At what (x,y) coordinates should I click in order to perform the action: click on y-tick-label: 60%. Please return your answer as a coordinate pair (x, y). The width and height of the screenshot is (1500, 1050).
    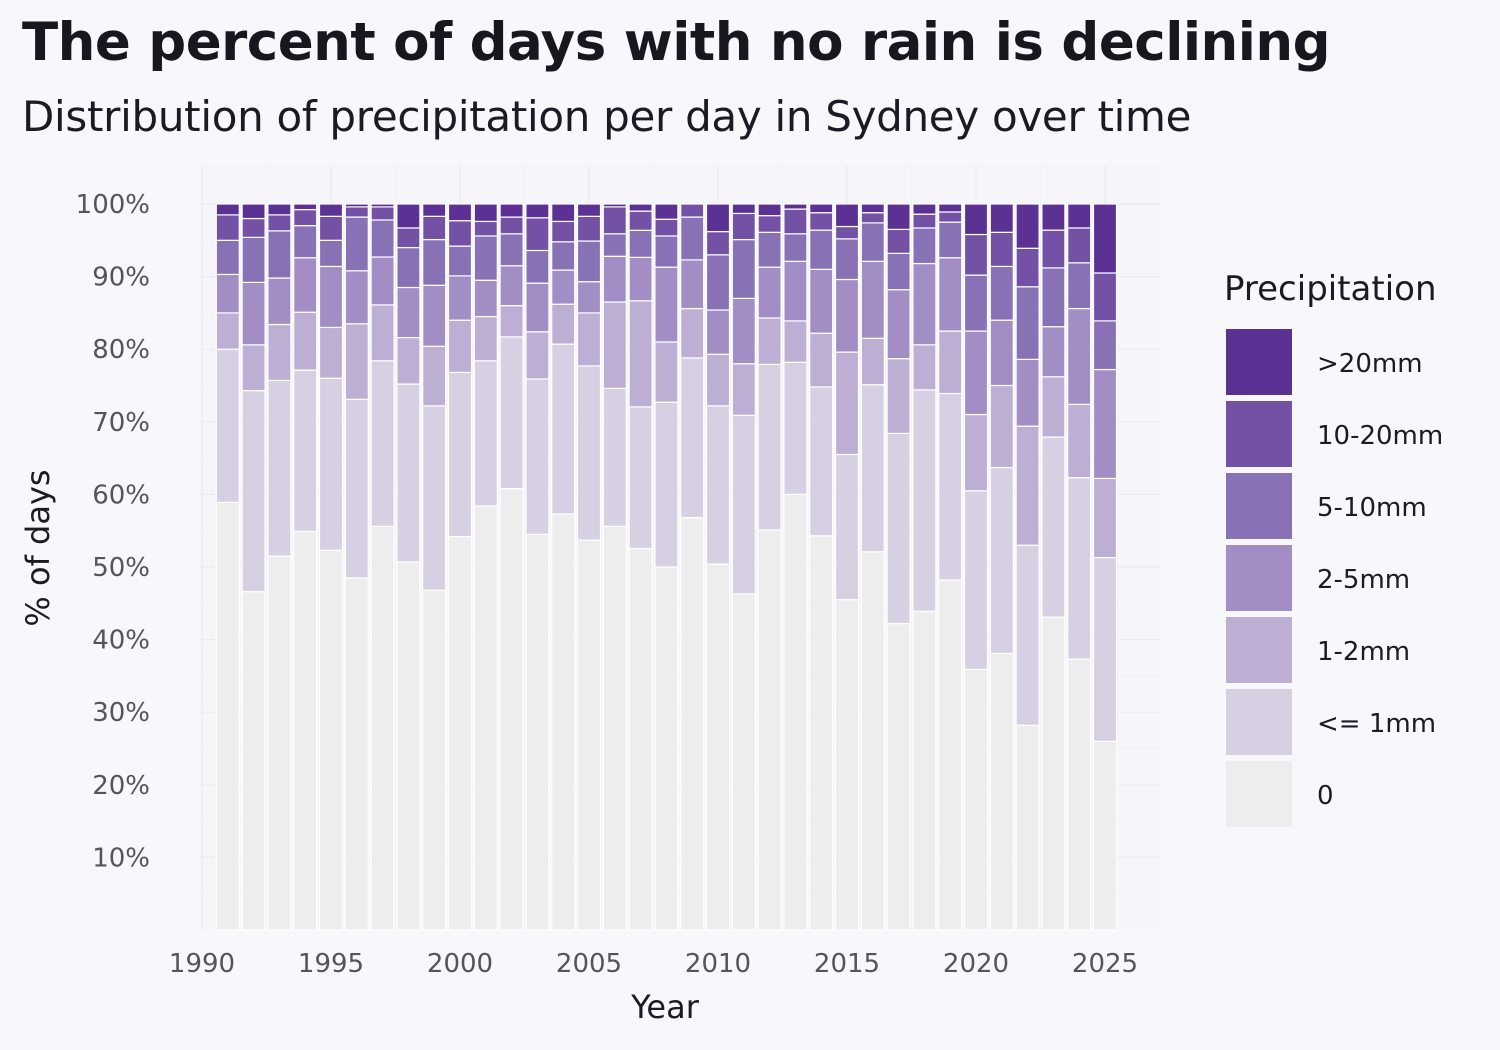
    Looking at the image, I should click on (121, 495).